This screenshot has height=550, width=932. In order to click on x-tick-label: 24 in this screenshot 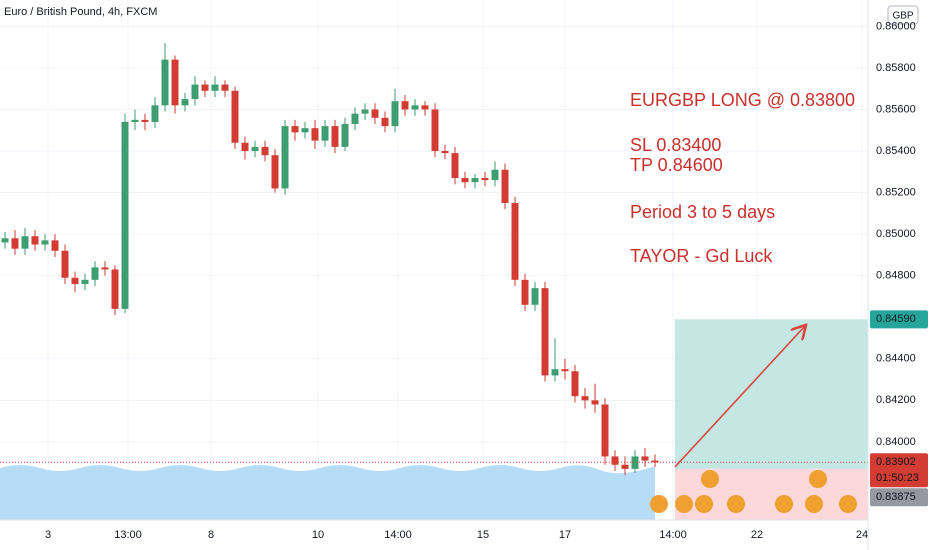, I will do `click(862, 535)`.